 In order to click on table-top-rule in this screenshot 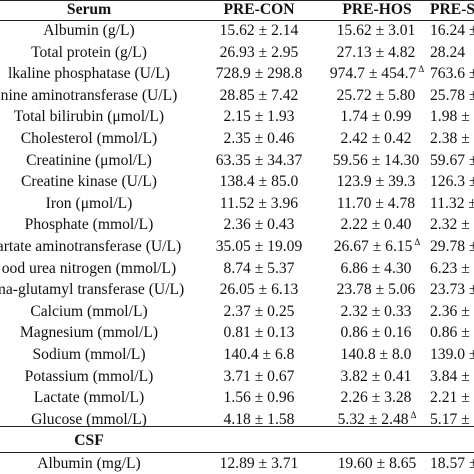, I will do `click(237, 0)`.